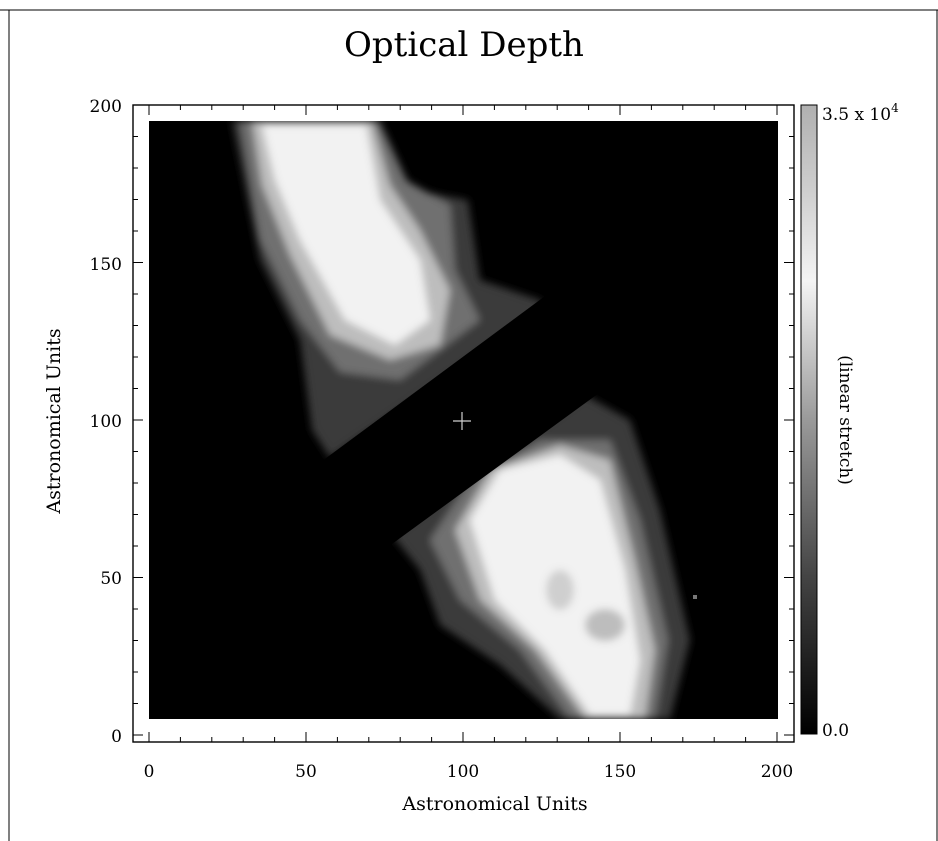 The image size is (938, 841). What do you see at coordinates (809, 419) in the screenshot?
I see `colorbar-gradient` at bounding box center [809, 419].